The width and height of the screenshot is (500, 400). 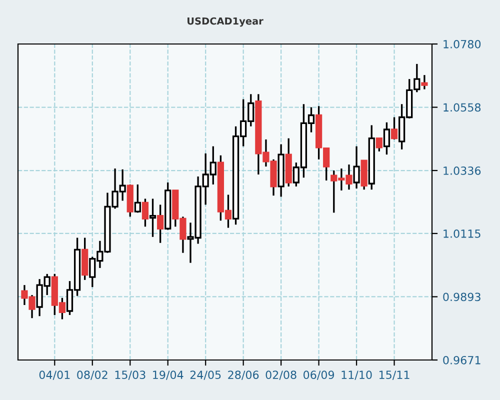 I want to click on x-tick-label: 02/08, so click(x=281, y=375).